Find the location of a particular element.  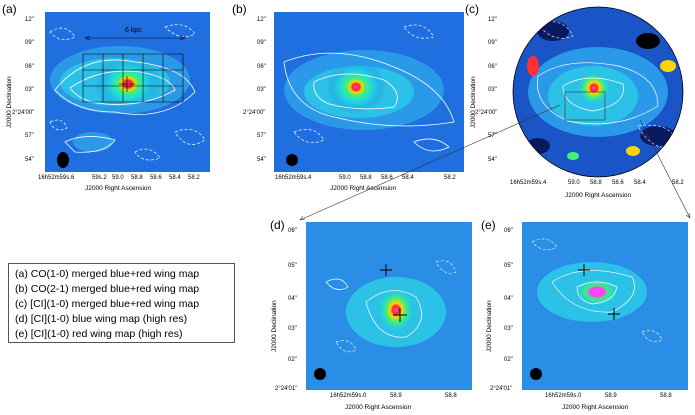

legend-item: (e) [CI](1-0) red wing map (high res) is located at coordinates (99, 334).